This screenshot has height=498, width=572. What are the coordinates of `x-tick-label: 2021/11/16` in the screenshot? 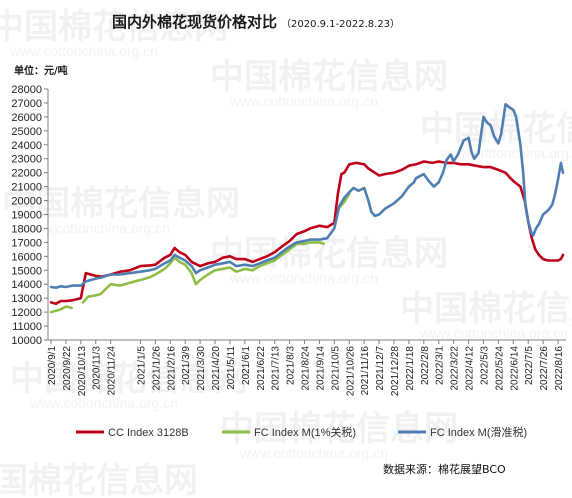 It's located at (365, 371).